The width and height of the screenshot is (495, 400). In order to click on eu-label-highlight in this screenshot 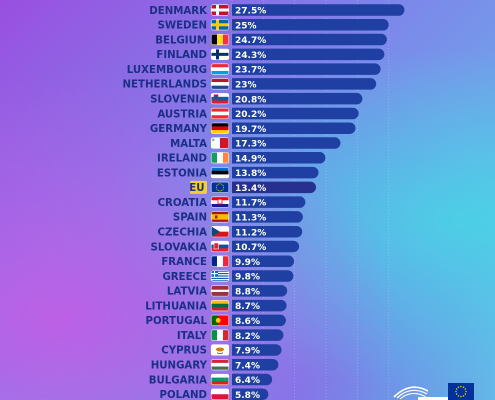, I will do `click(198, 187)`.